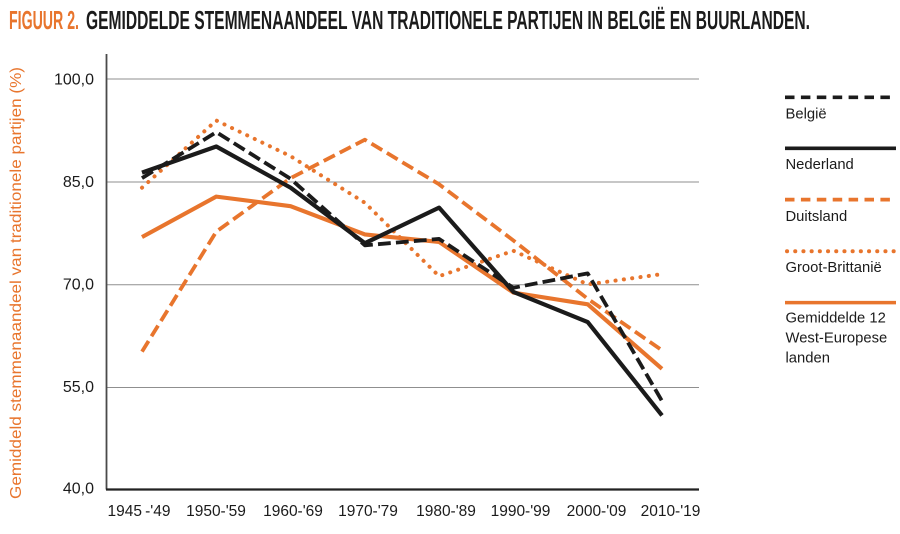  I want to click on svg-text: 1990-'99, so click(521, 511).